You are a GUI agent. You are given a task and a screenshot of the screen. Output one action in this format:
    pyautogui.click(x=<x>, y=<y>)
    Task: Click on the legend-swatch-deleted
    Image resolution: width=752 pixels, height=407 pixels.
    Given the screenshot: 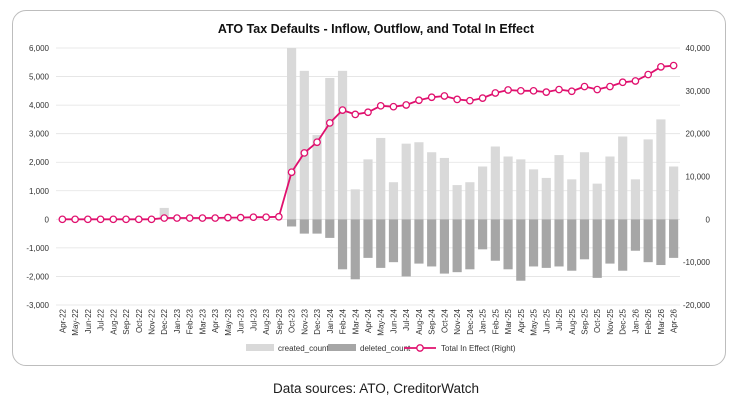 What is the action you would take?
    pyautogui.click(x=342, y=347)
    